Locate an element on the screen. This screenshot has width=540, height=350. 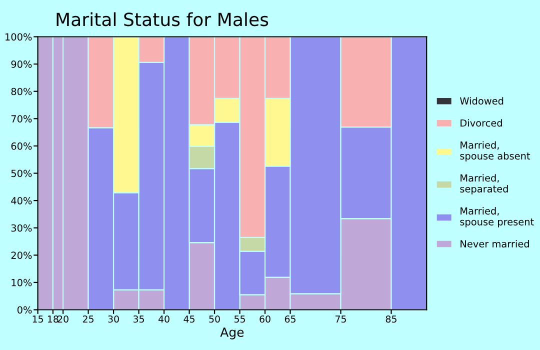
y-tick-label: 20% is located at coordinates (21, 255).